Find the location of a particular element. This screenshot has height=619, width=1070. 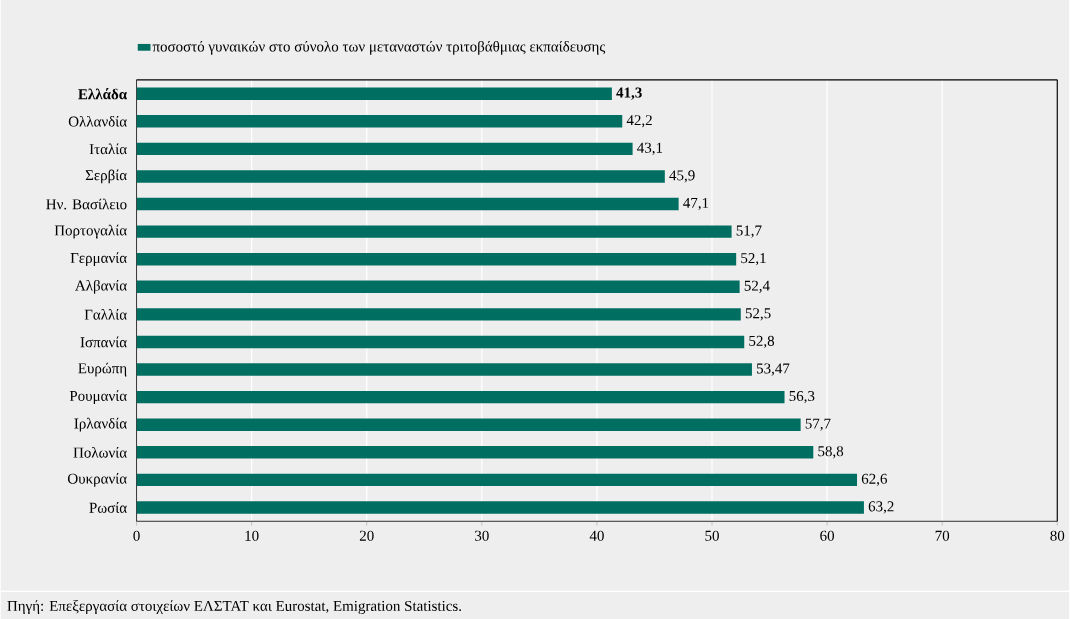

x-tick-label: 0 is located at coordinates (136, 535).